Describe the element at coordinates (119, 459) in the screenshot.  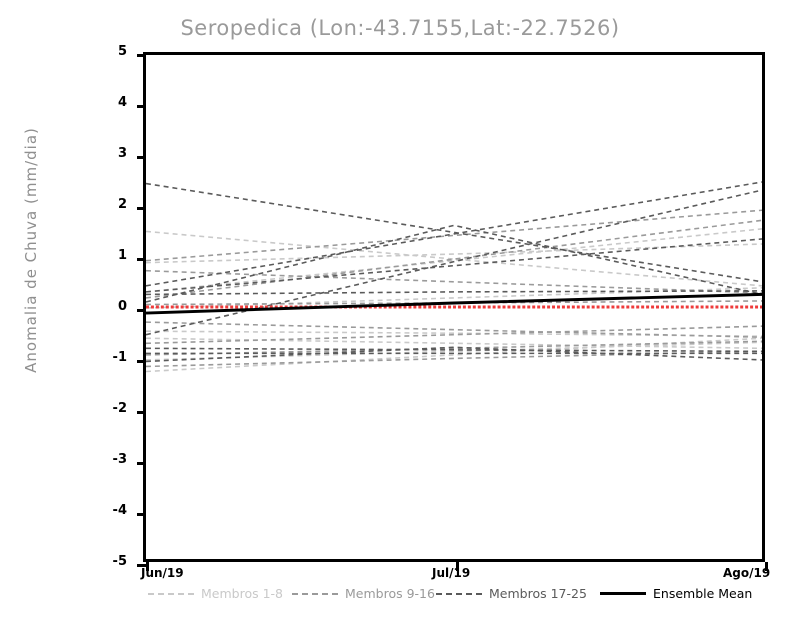
I see `y-tick-label--3: -3` at that location.